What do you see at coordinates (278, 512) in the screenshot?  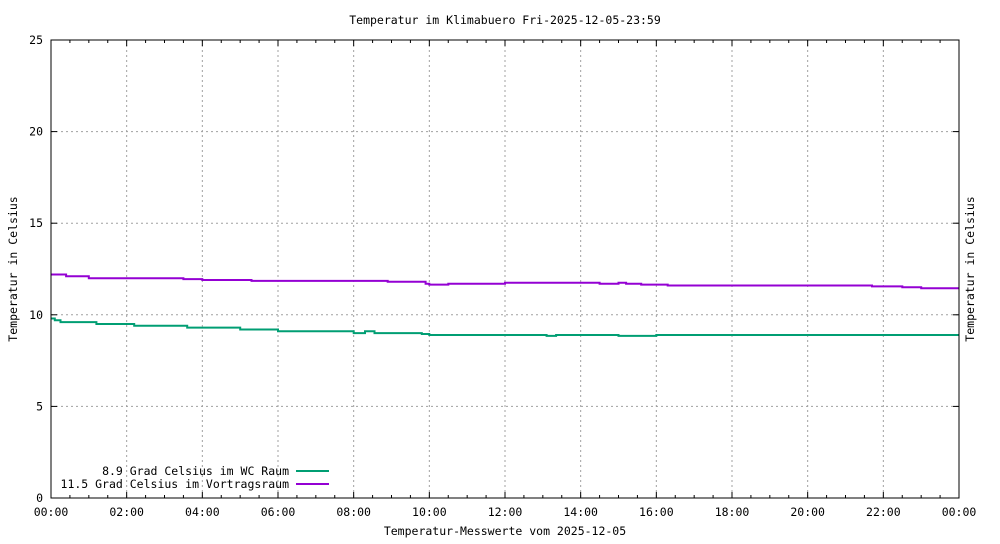 I see `x-tick-label: 06:00` at bounding box center [278, 512].